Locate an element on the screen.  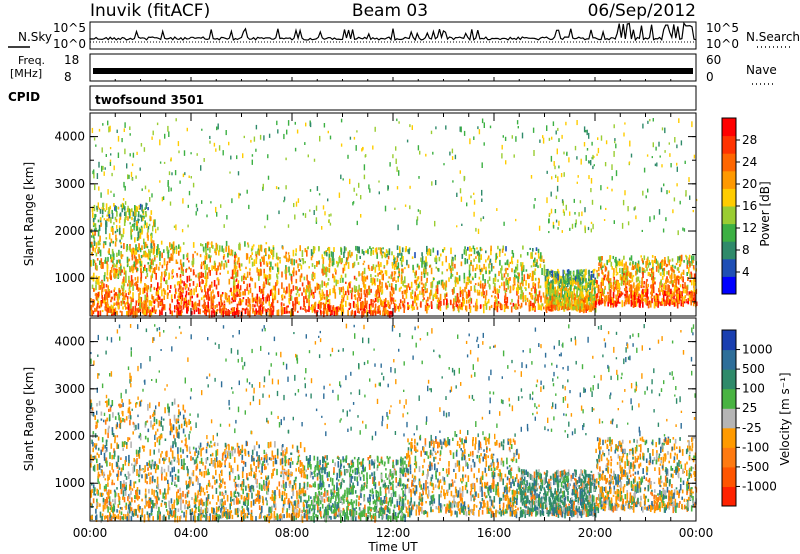
freq-tick-high: 18 is located at coordinates (71, 60).